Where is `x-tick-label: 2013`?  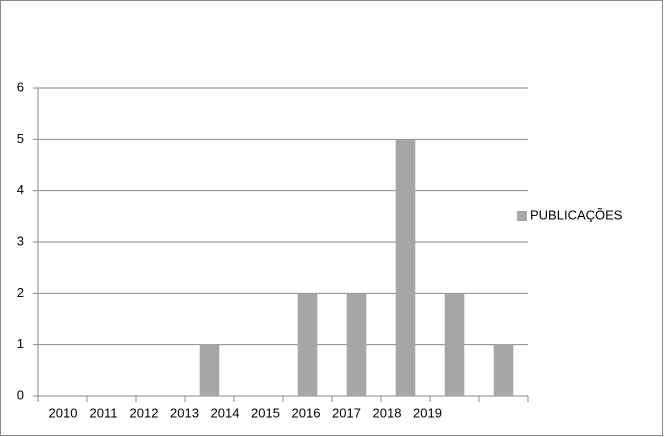
x-tick-label: 2013 is located at coordinates (184, 412).